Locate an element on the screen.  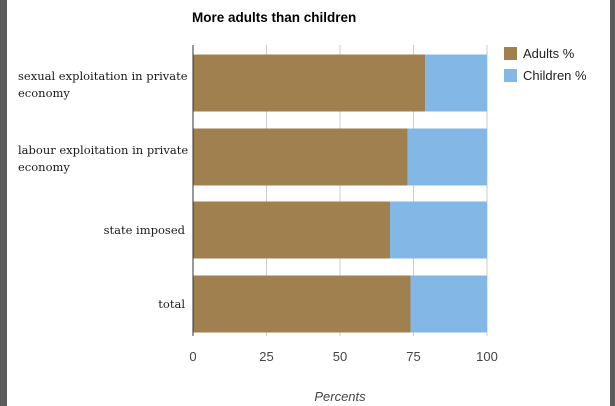
category-label: total is located at coordinates (171, 304).